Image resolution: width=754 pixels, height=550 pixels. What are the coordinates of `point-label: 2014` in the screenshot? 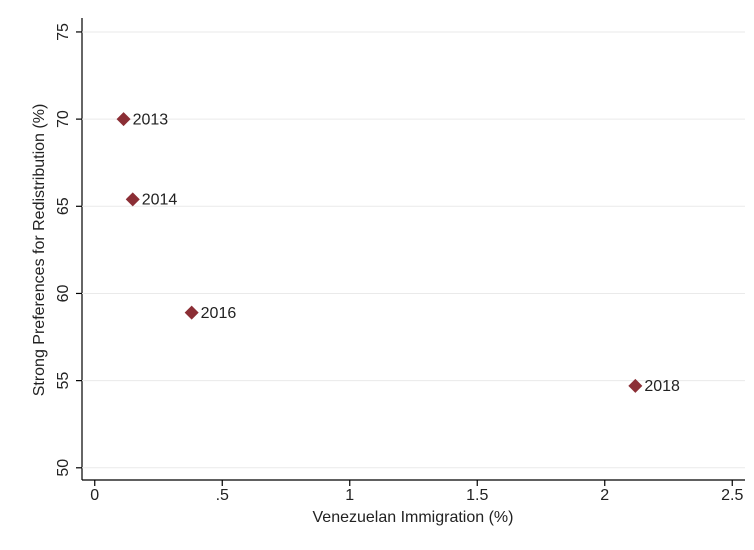 It's located at (160, 200).